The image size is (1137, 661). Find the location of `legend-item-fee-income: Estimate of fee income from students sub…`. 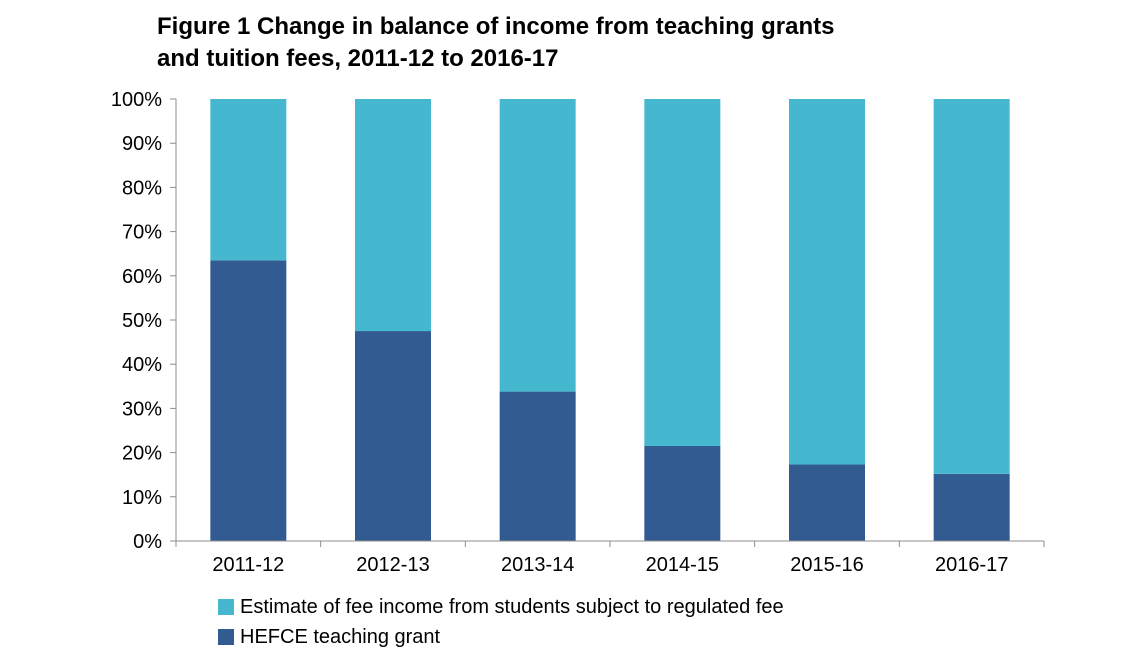

legend-item-fee-income: Estimate of fee income from students sub… is located at coordinates (501, 607).